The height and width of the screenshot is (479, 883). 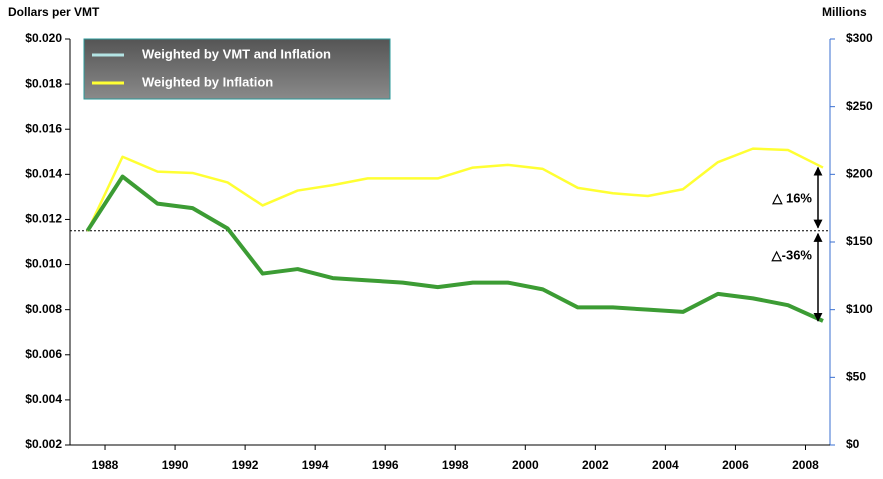 What do you see at coordinates (859, 106) in the screenshot?
I see `y2-tick-label: $250` at bounding box center [859, 106].